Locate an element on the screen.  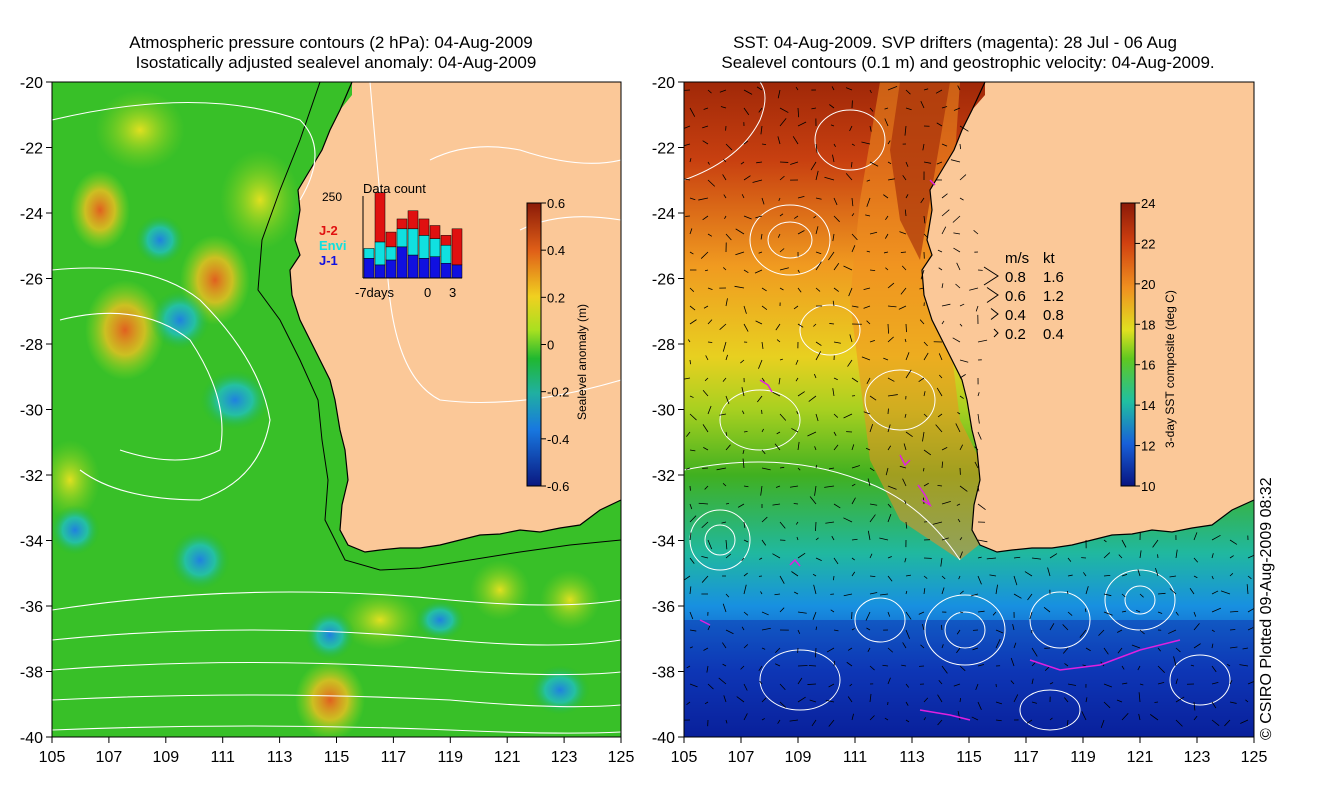
colorbar-tick-label: 12 is located at coordinates (1148, 446).